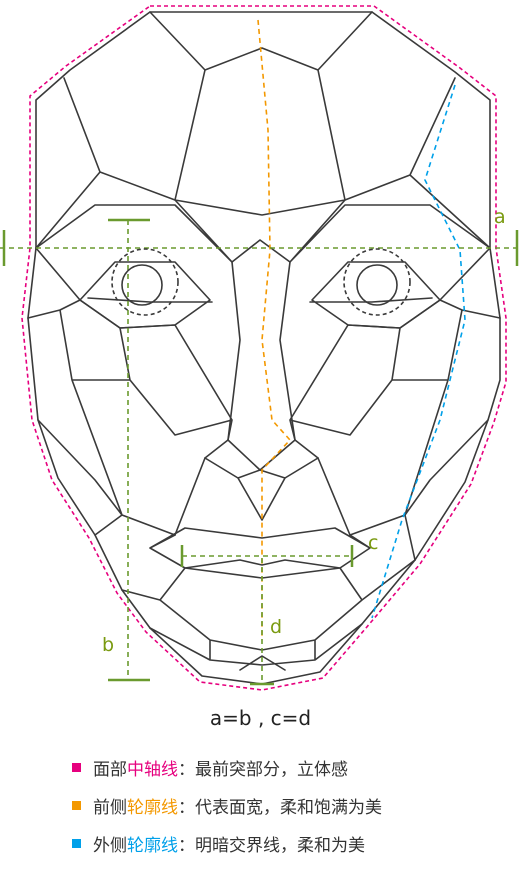 This screenshot has width=521, height=876. Describe the element at coordinates (377, 285) in the screenshot. I see `right-iris` at that location.